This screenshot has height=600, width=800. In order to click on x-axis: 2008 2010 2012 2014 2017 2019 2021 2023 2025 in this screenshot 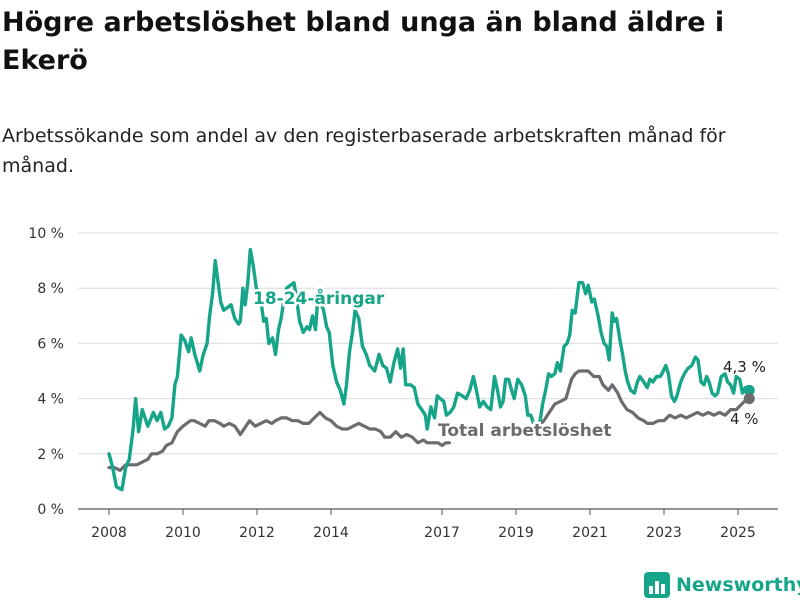, I will do `click(423, 525)`.